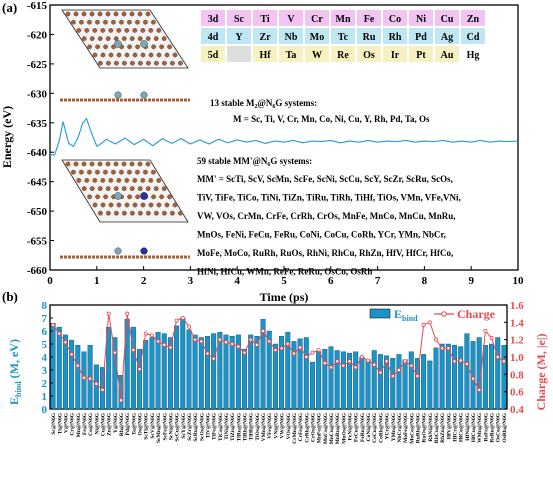 This screenshot has width=553, height=479. Describe the element at coordinates (37, 242) in the screenshot. I see `a-ytick-label: -655` at that location.